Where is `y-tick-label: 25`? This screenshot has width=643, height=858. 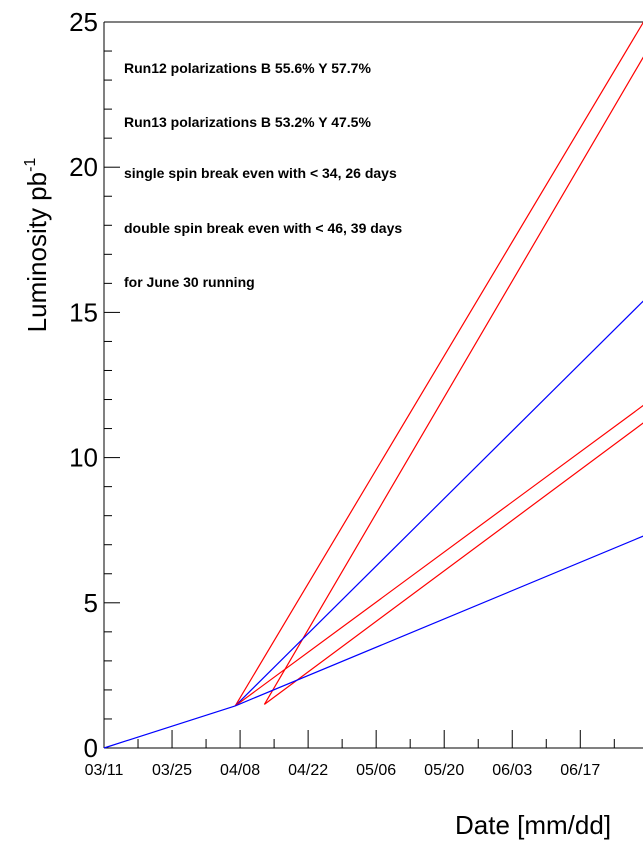 y-tick-label: 25 is located at coordinates (83, 22).